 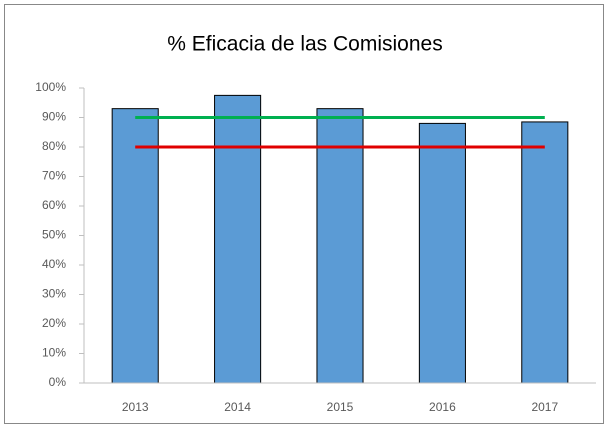 What do you see at coordinates (54, 235) in the screenshot?
I see `y-tick-label: 50%` at bounding box center [54, 235].